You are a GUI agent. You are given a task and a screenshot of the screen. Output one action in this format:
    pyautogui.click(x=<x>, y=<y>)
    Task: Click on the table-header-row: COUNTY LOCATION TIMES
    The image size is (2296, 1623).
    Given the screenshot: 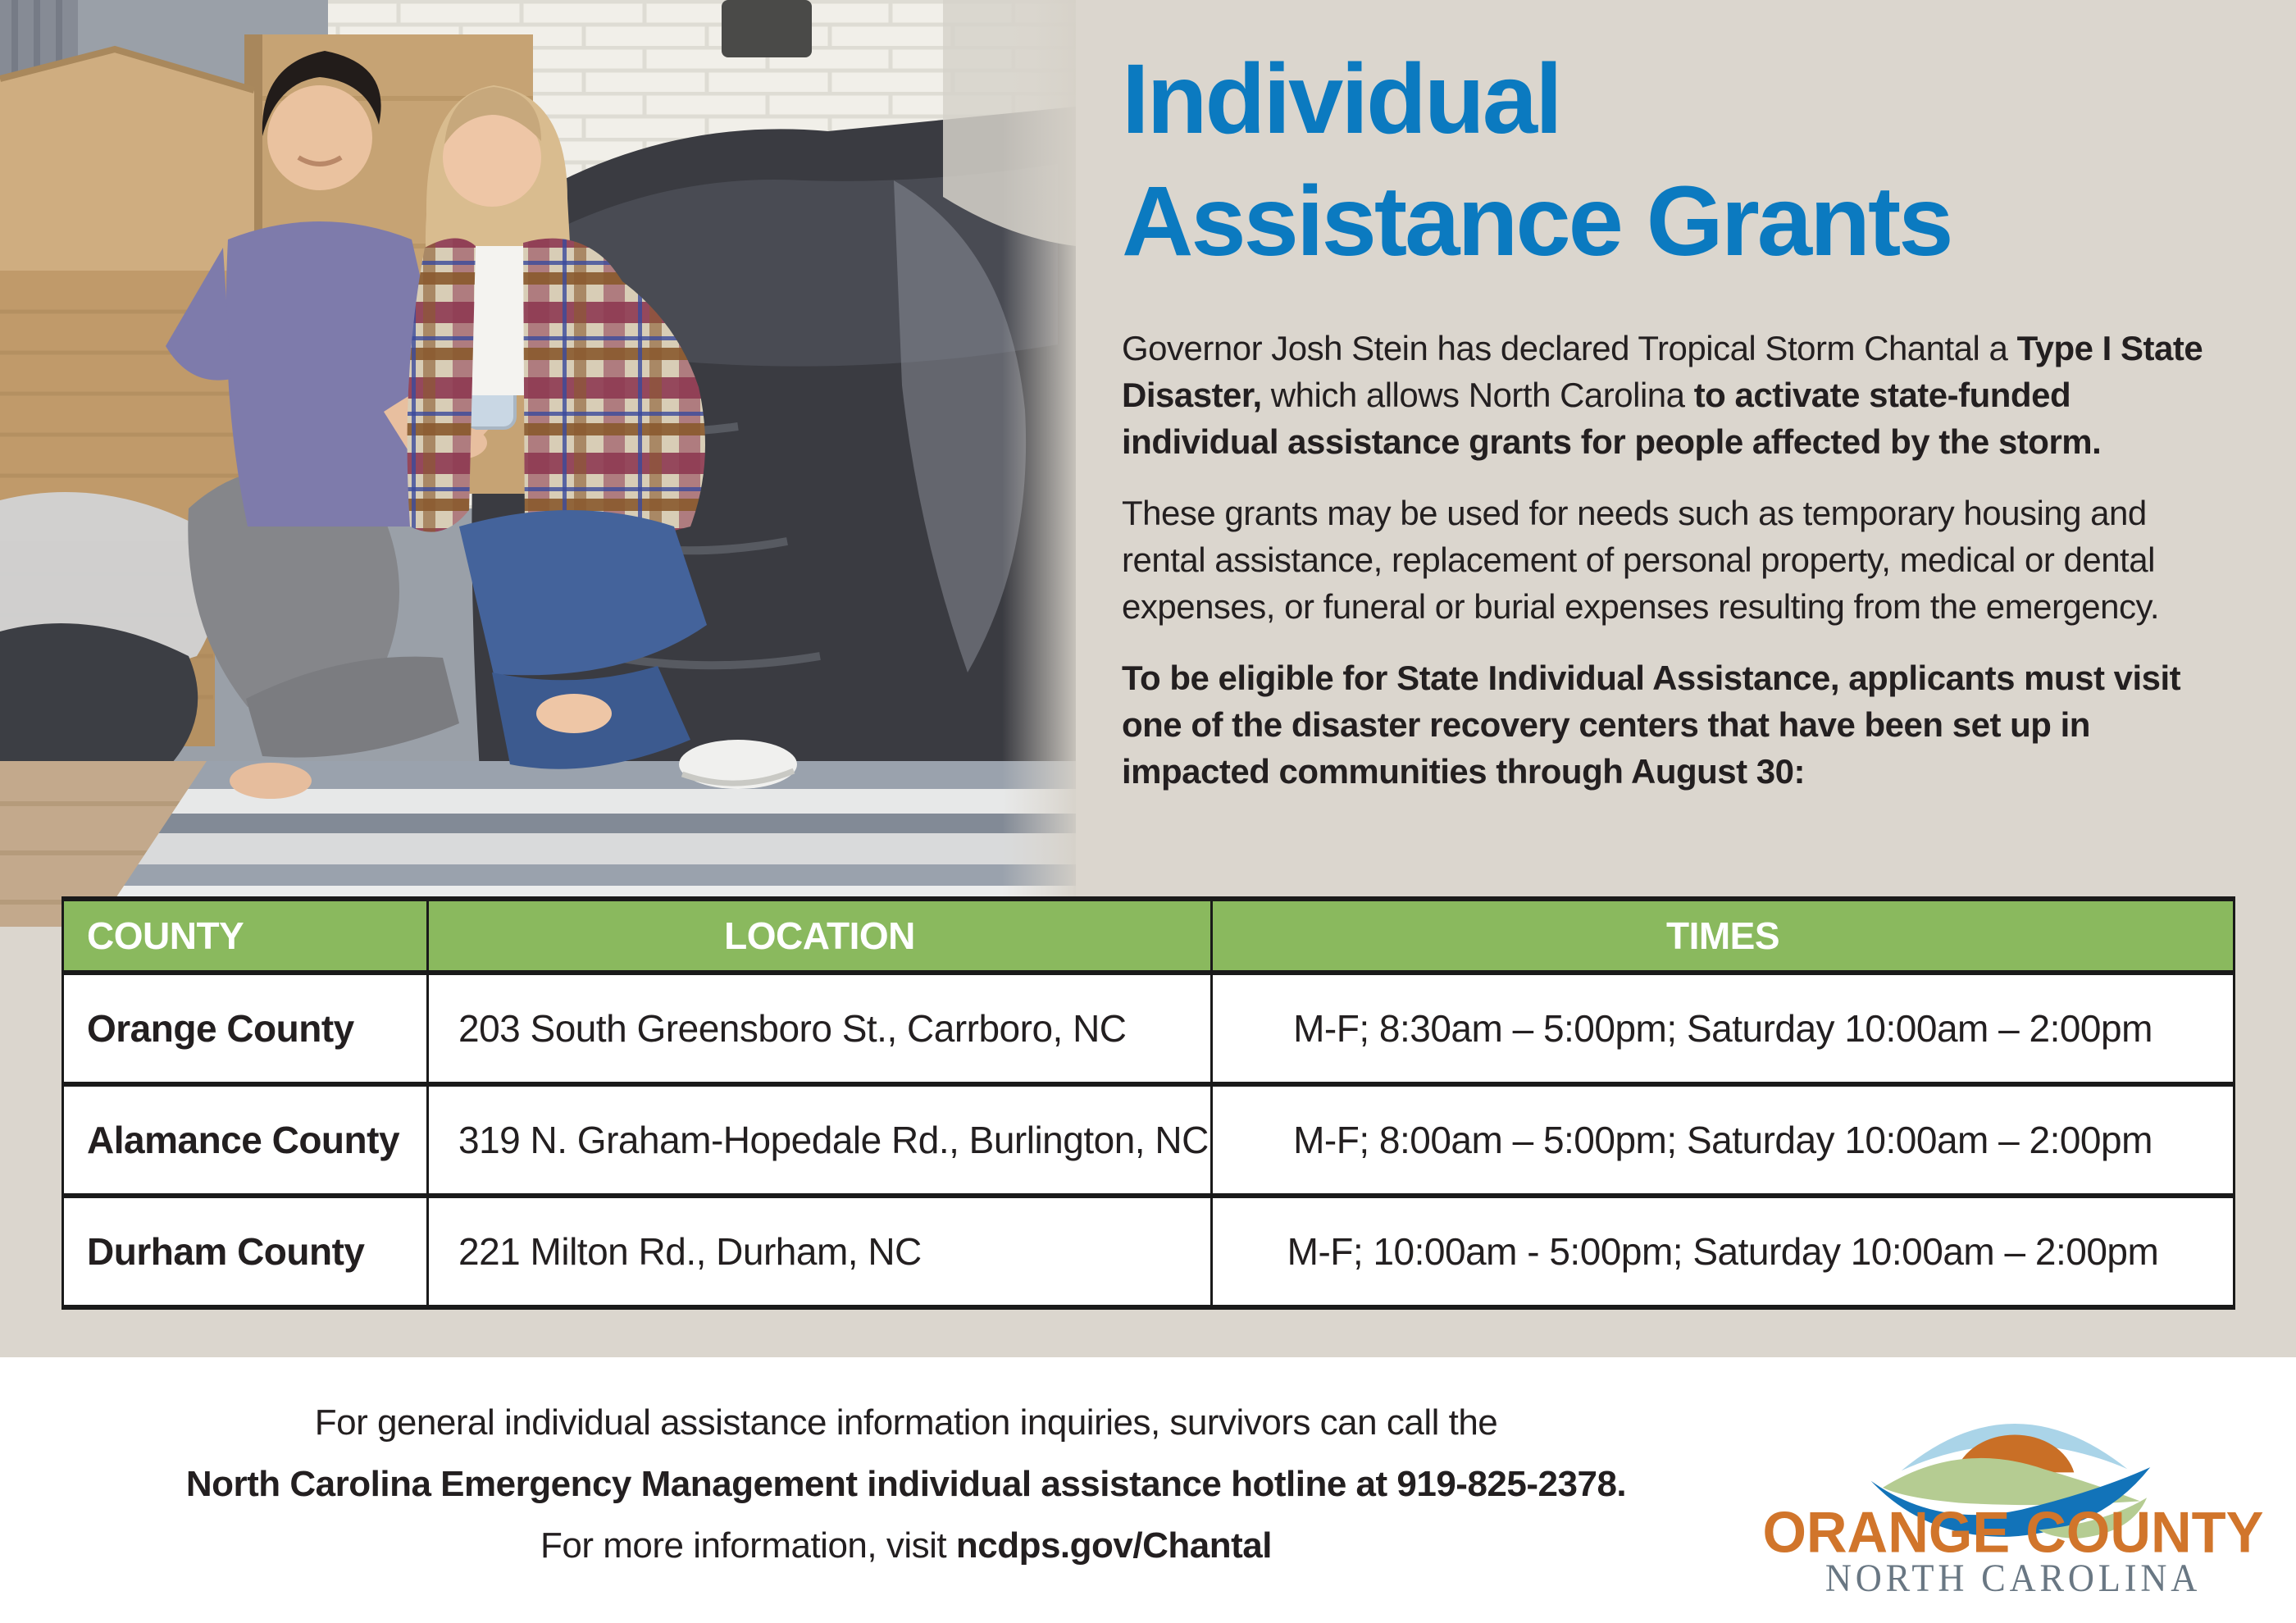 What is the action you would take?
    pyautogui.click(x=1148, y=935)
    